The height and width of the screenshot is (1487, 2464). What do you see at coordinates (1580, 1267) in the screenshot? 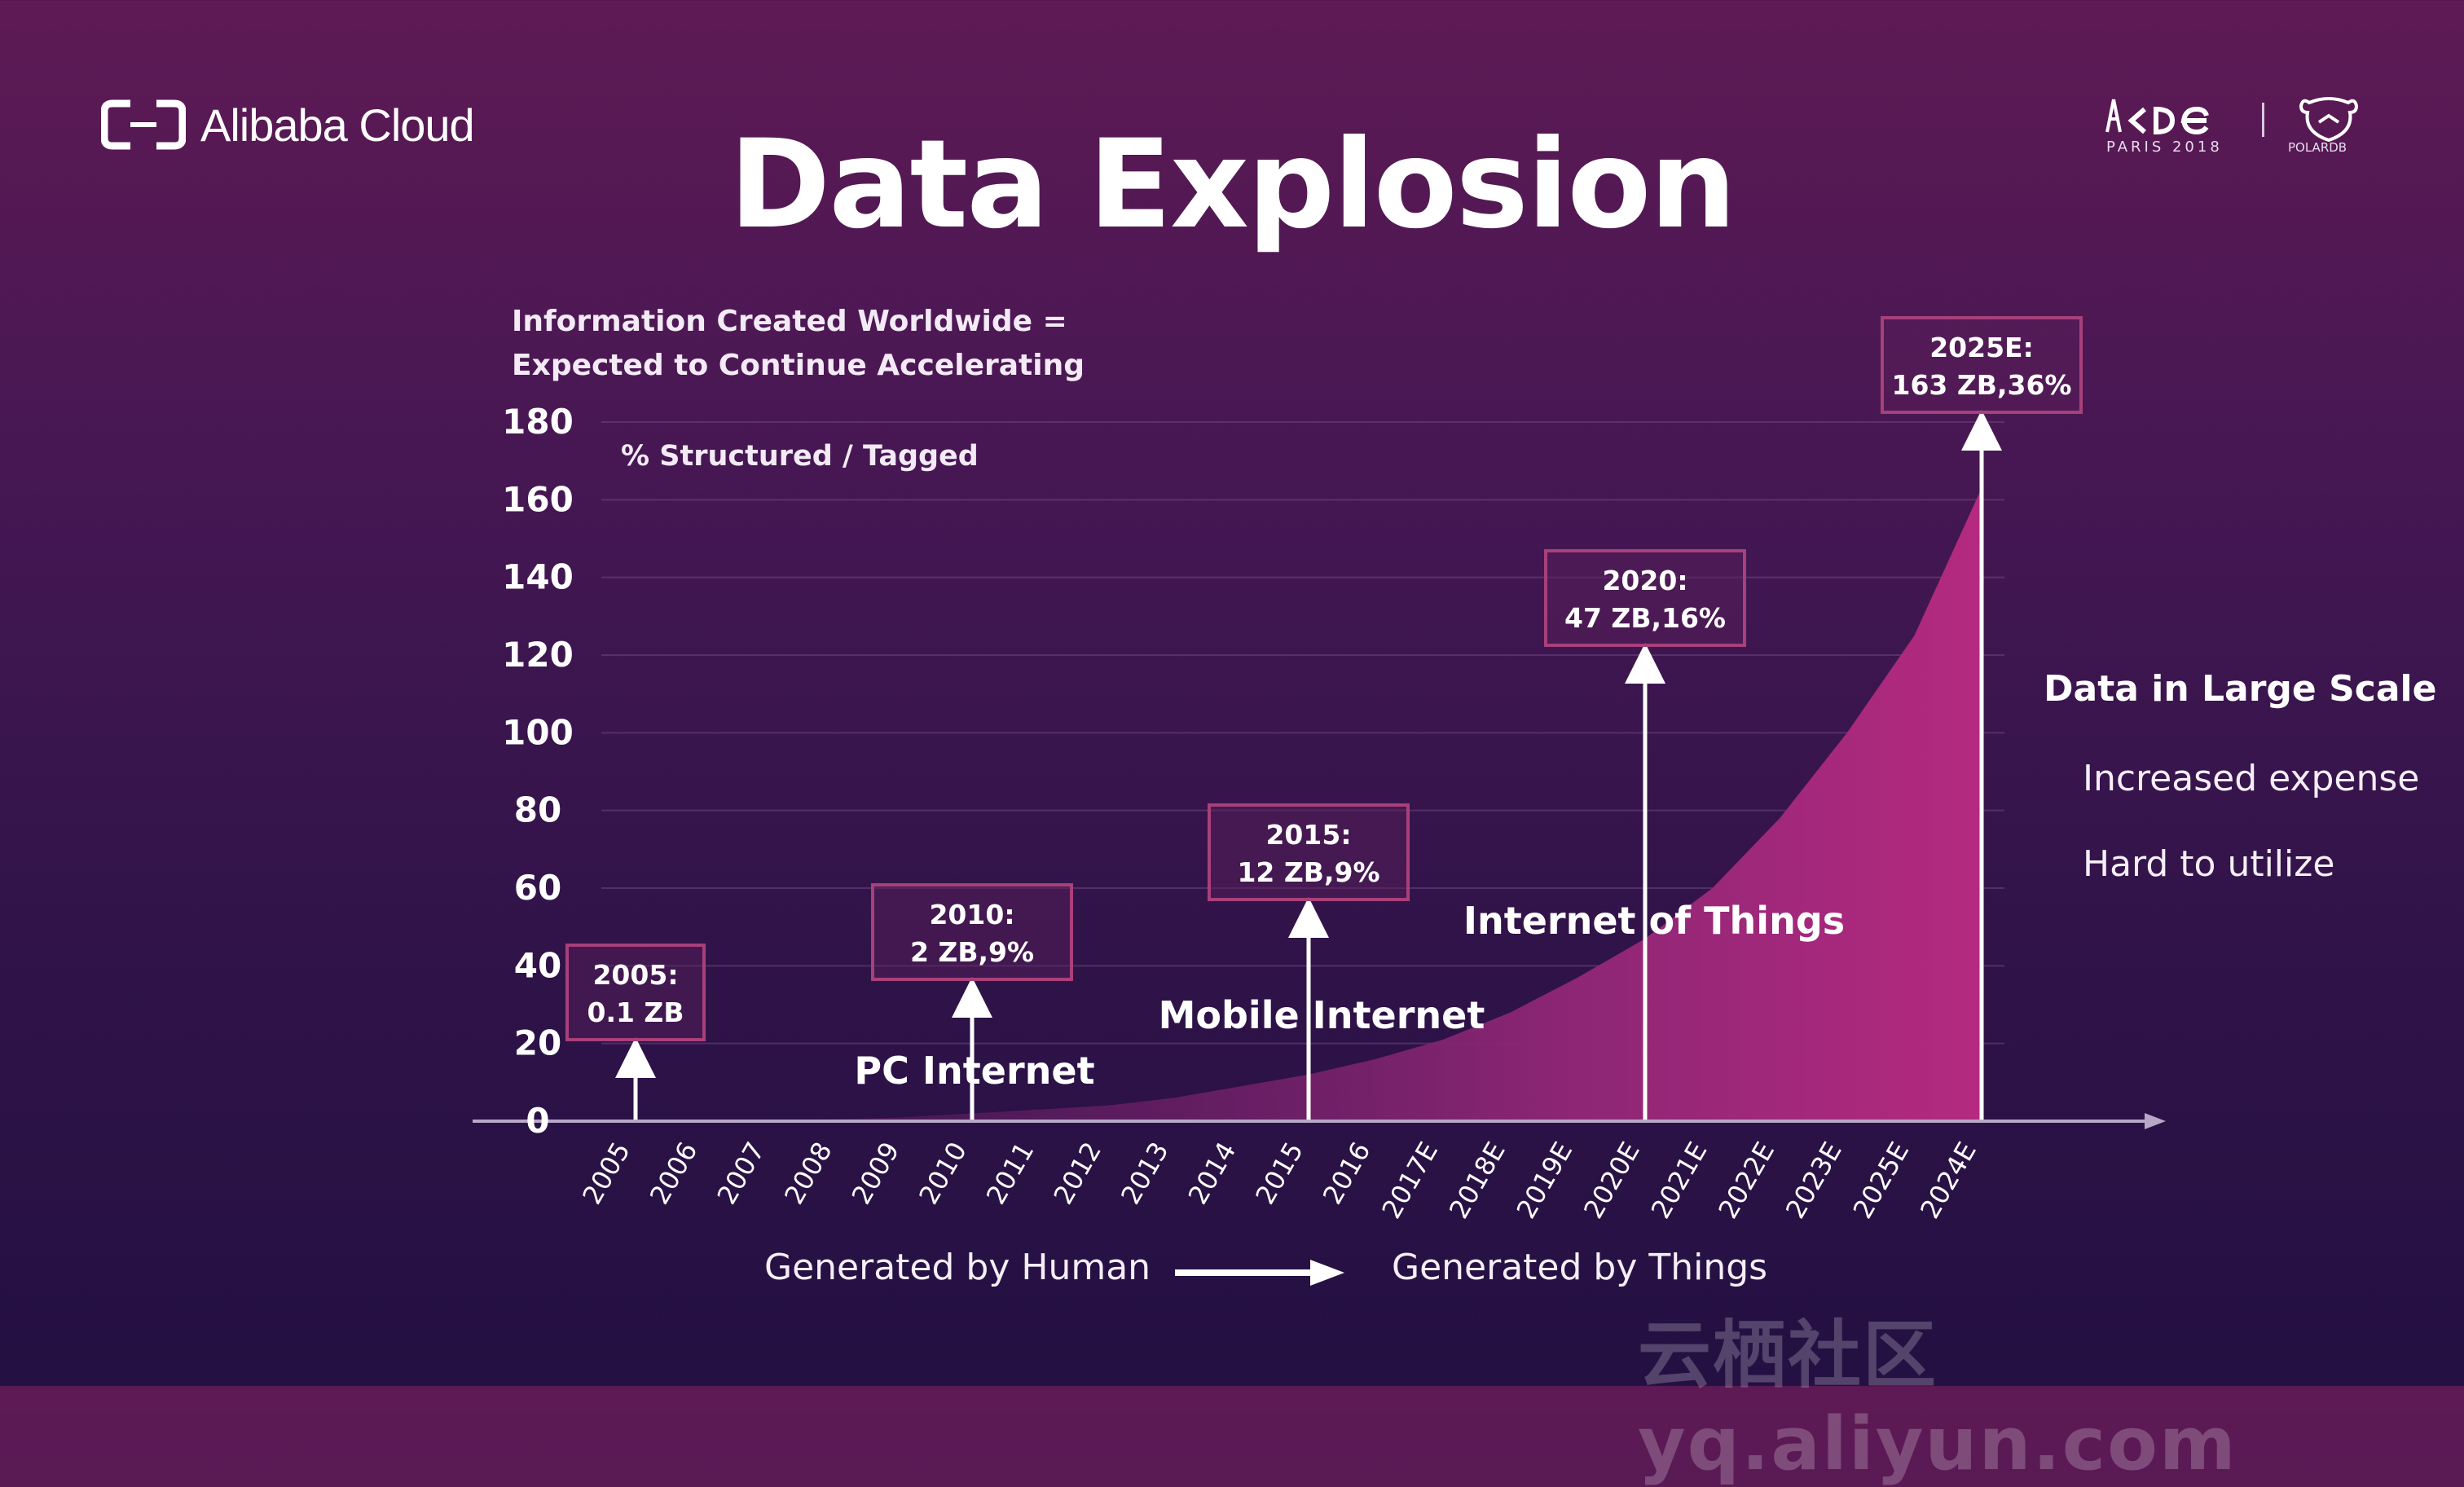
I see `bottom-right-label: Generated by Things` at bounding box center [1580, 1267].